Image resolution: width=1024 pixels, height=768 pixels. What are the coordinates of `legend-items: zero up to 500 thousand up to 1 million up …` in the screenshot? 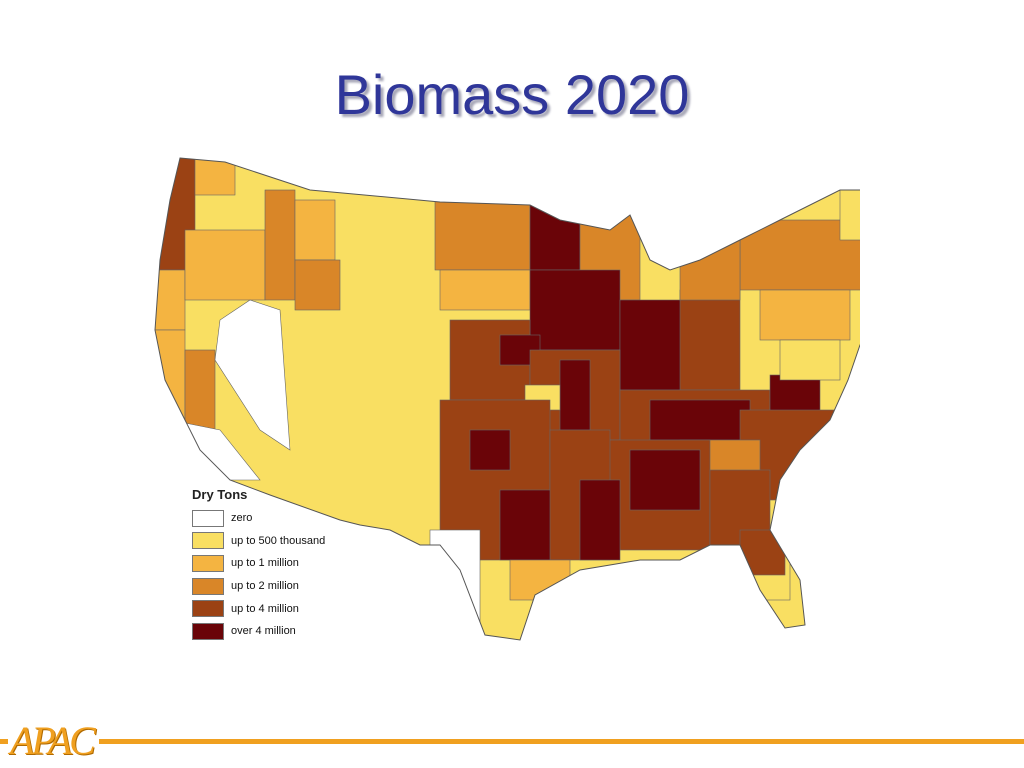 It's located at (258, 575).